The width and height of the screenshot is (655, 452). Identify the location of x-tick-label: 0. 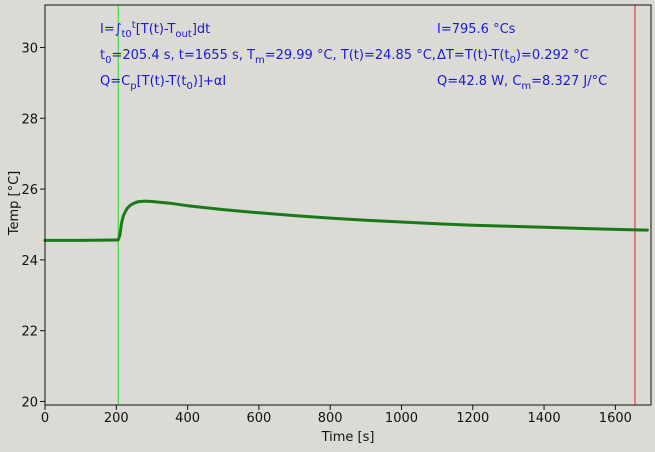
(45, 418).